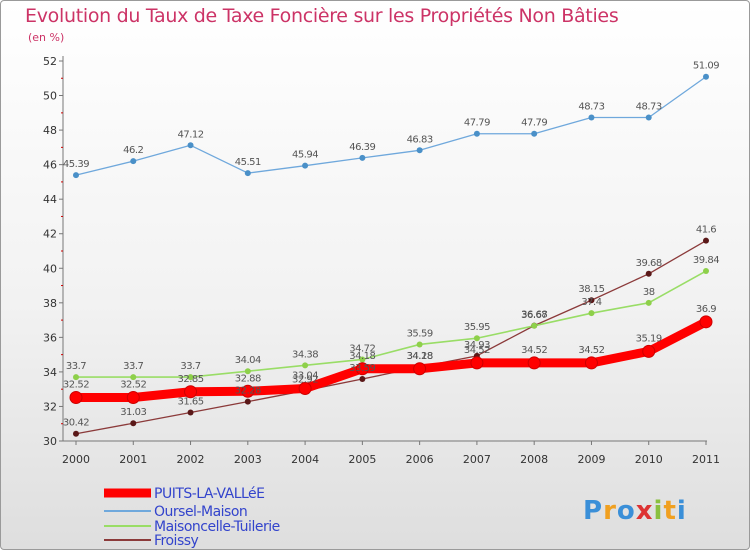 The image size is (750, 550). I want to click on data-label: 45.94, so click(305, 155).